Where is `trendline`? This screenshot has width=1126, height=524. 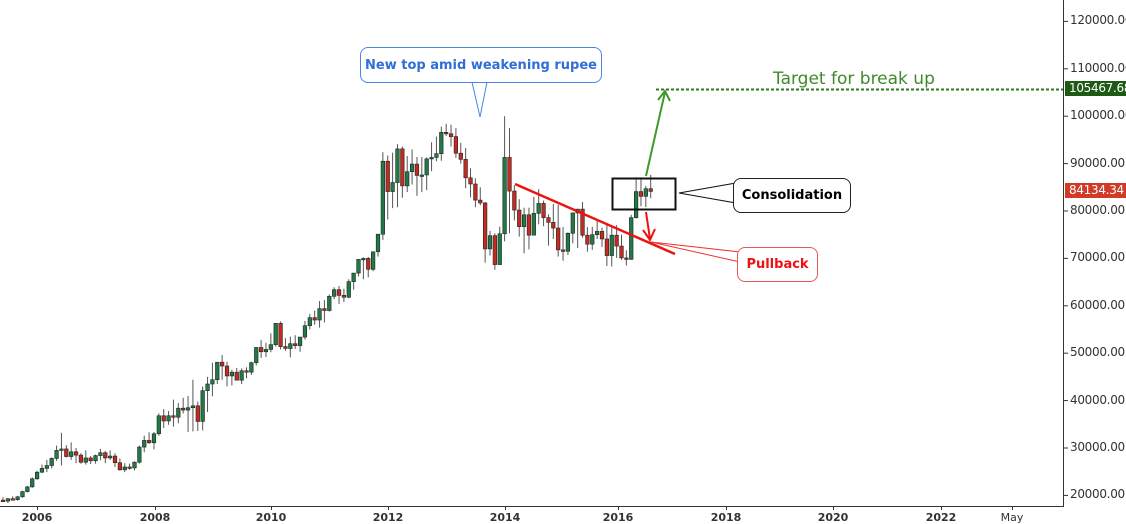 trendline is located at coordinates (595, 219).